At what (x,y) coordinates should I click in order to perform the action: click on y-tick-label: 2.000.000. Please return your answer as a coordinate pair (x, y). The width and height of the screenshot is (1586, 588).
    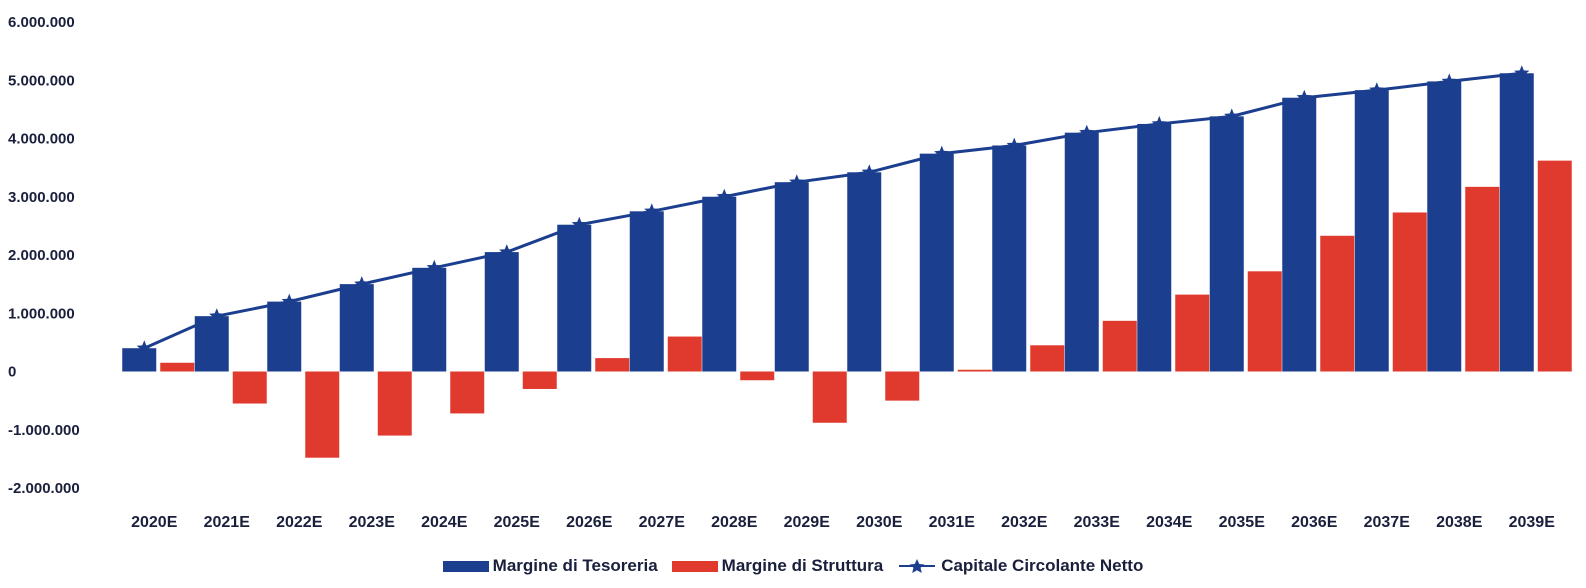
    Looking at the image, I should click on (41, 255).